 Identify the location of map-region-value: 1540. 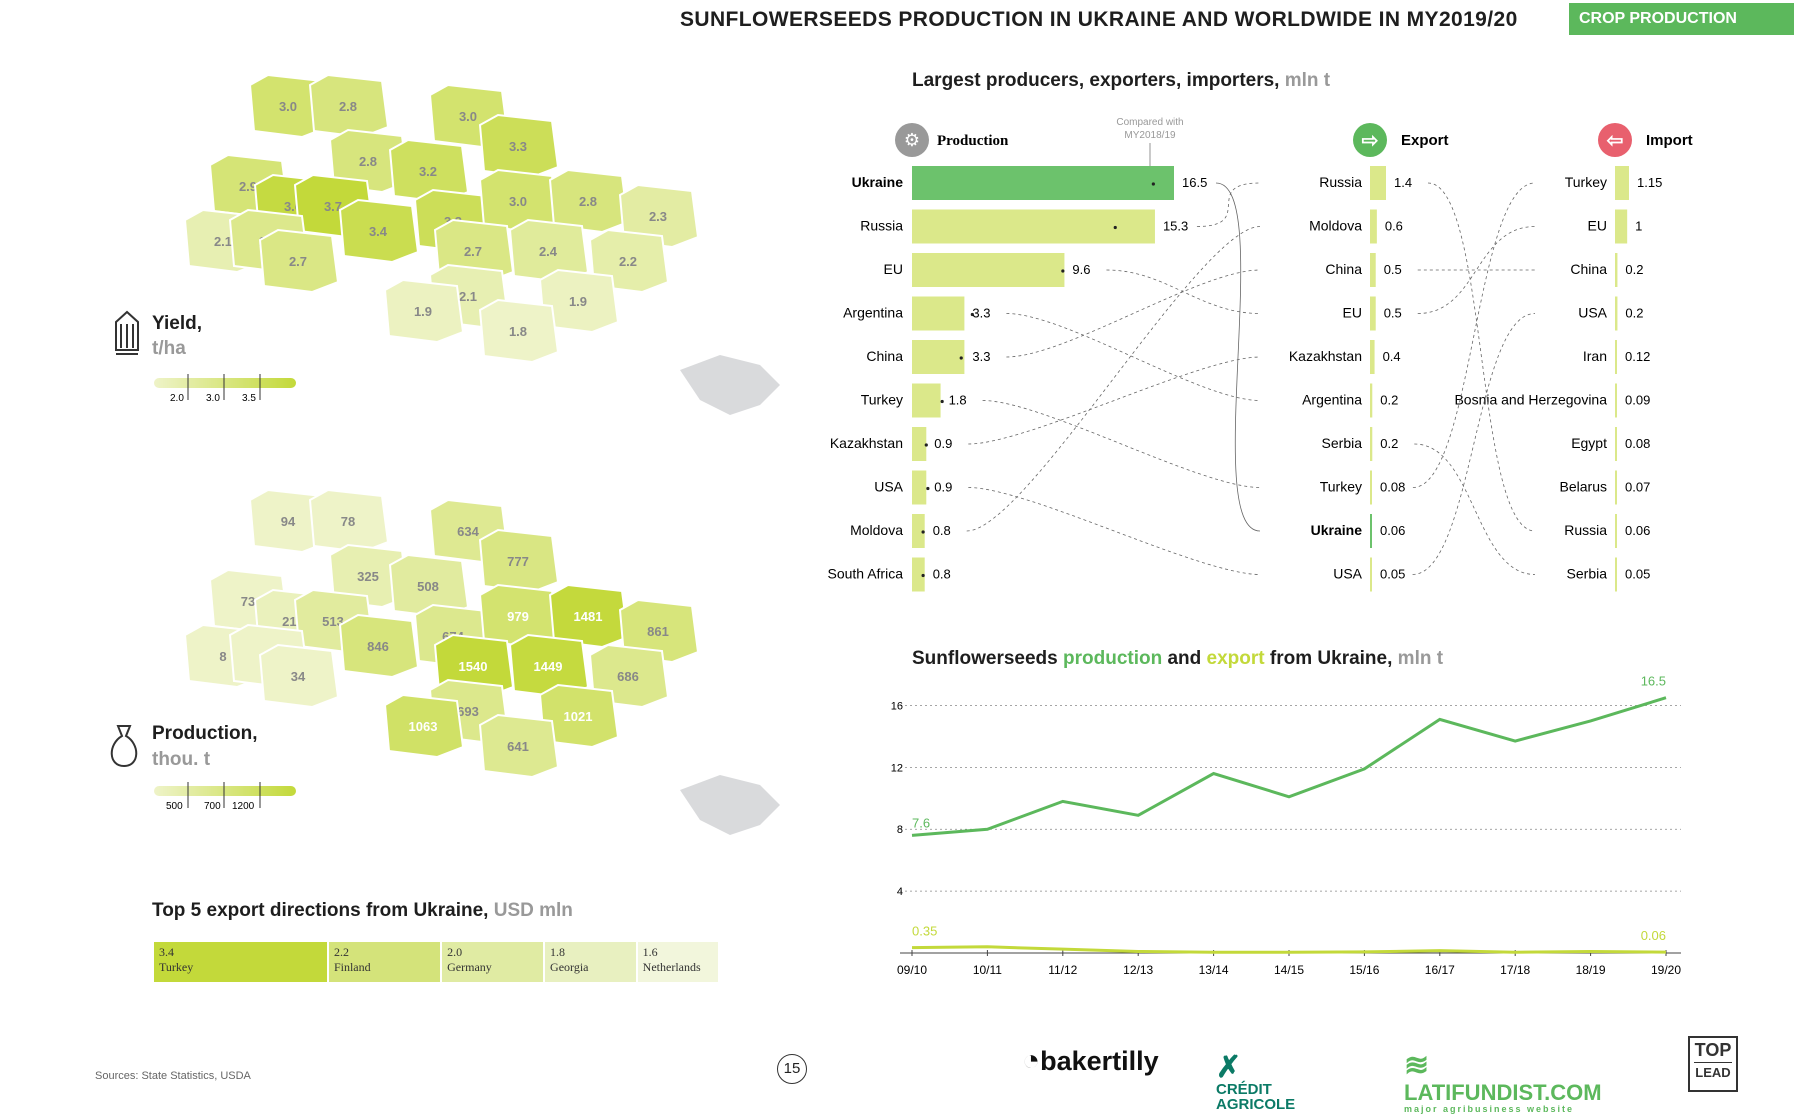
(473, 666).